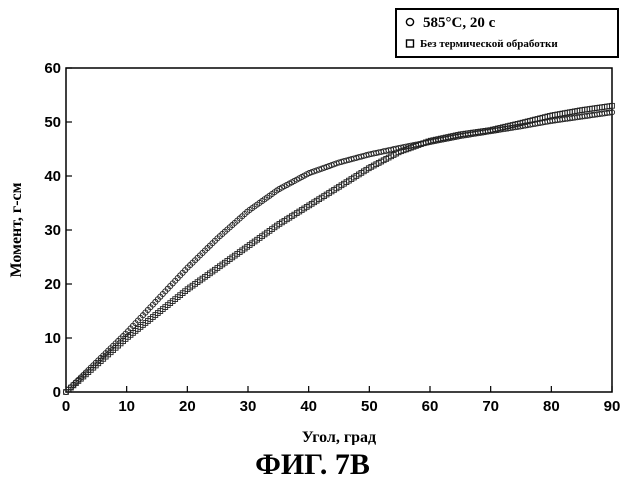  What do you see at coordinates (430, 406) in the screenshot?
I see `x-tick-label: 60` at bounding box center [430, 406].